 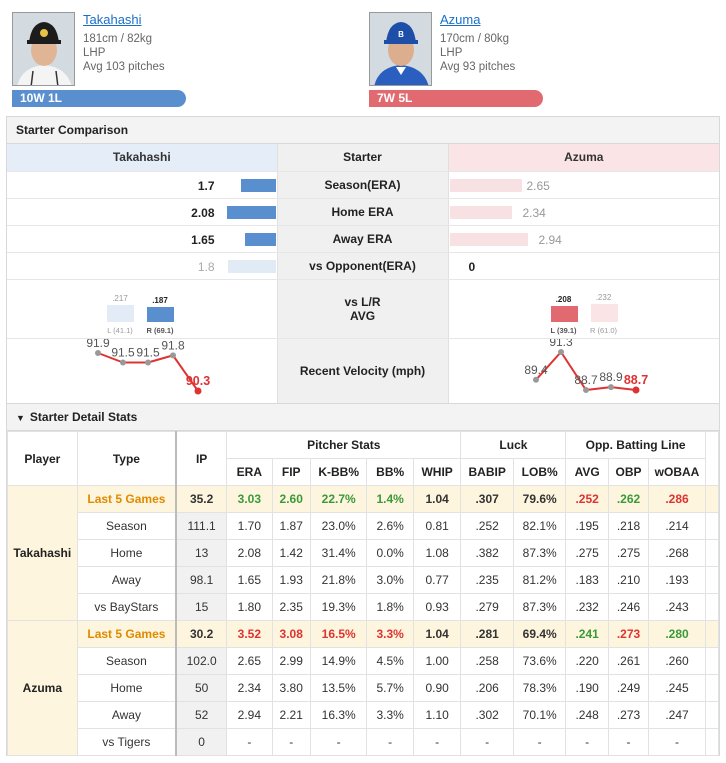 I want to click on cell-fip: 2.60, so click(x=291, y=499).